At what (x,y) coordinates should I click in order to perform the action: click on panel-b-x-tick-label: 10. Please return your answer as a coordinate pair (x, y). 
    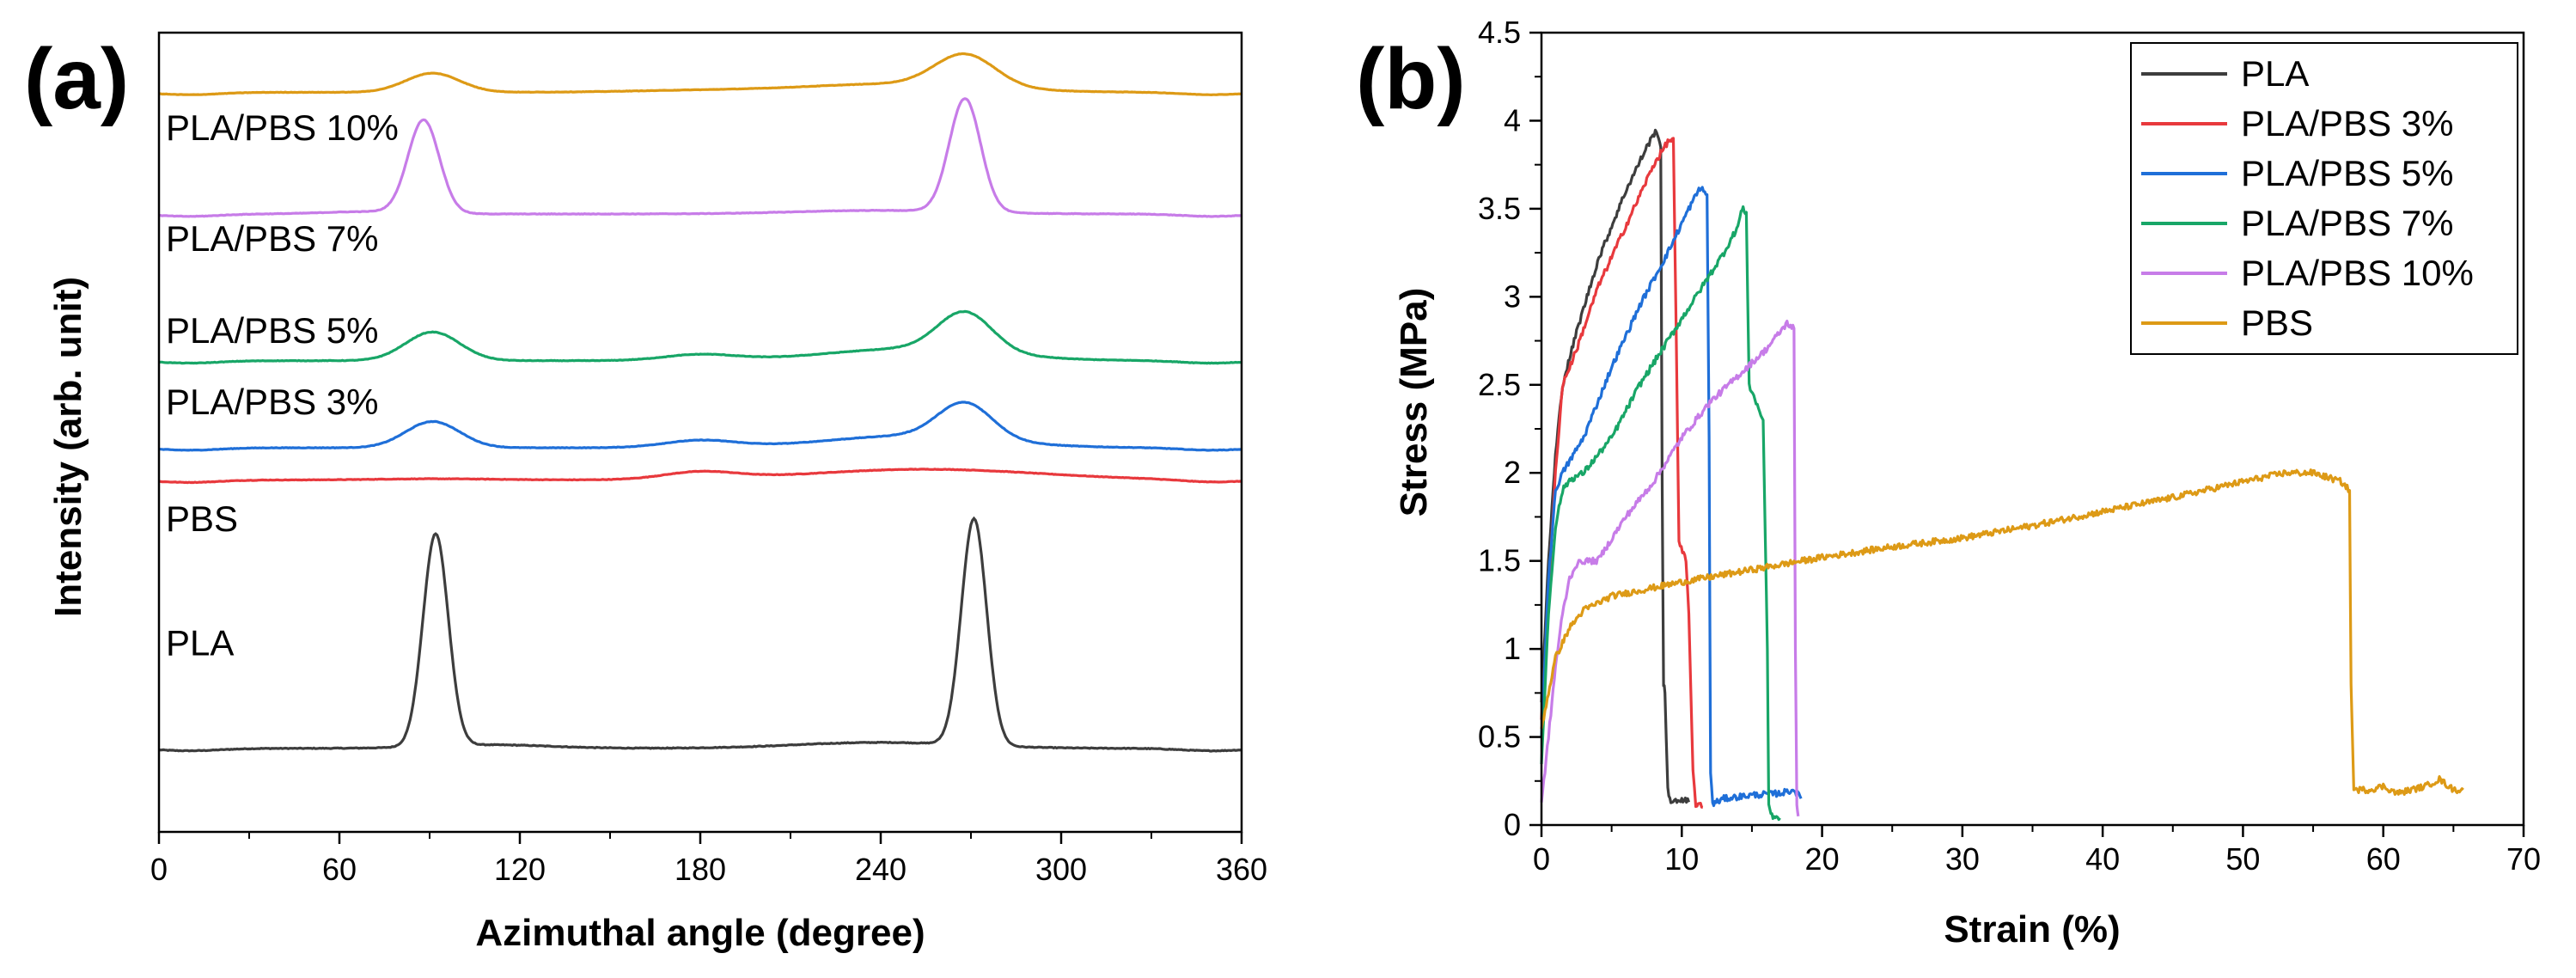
    Looking at the image, I should click on (1681, 859).